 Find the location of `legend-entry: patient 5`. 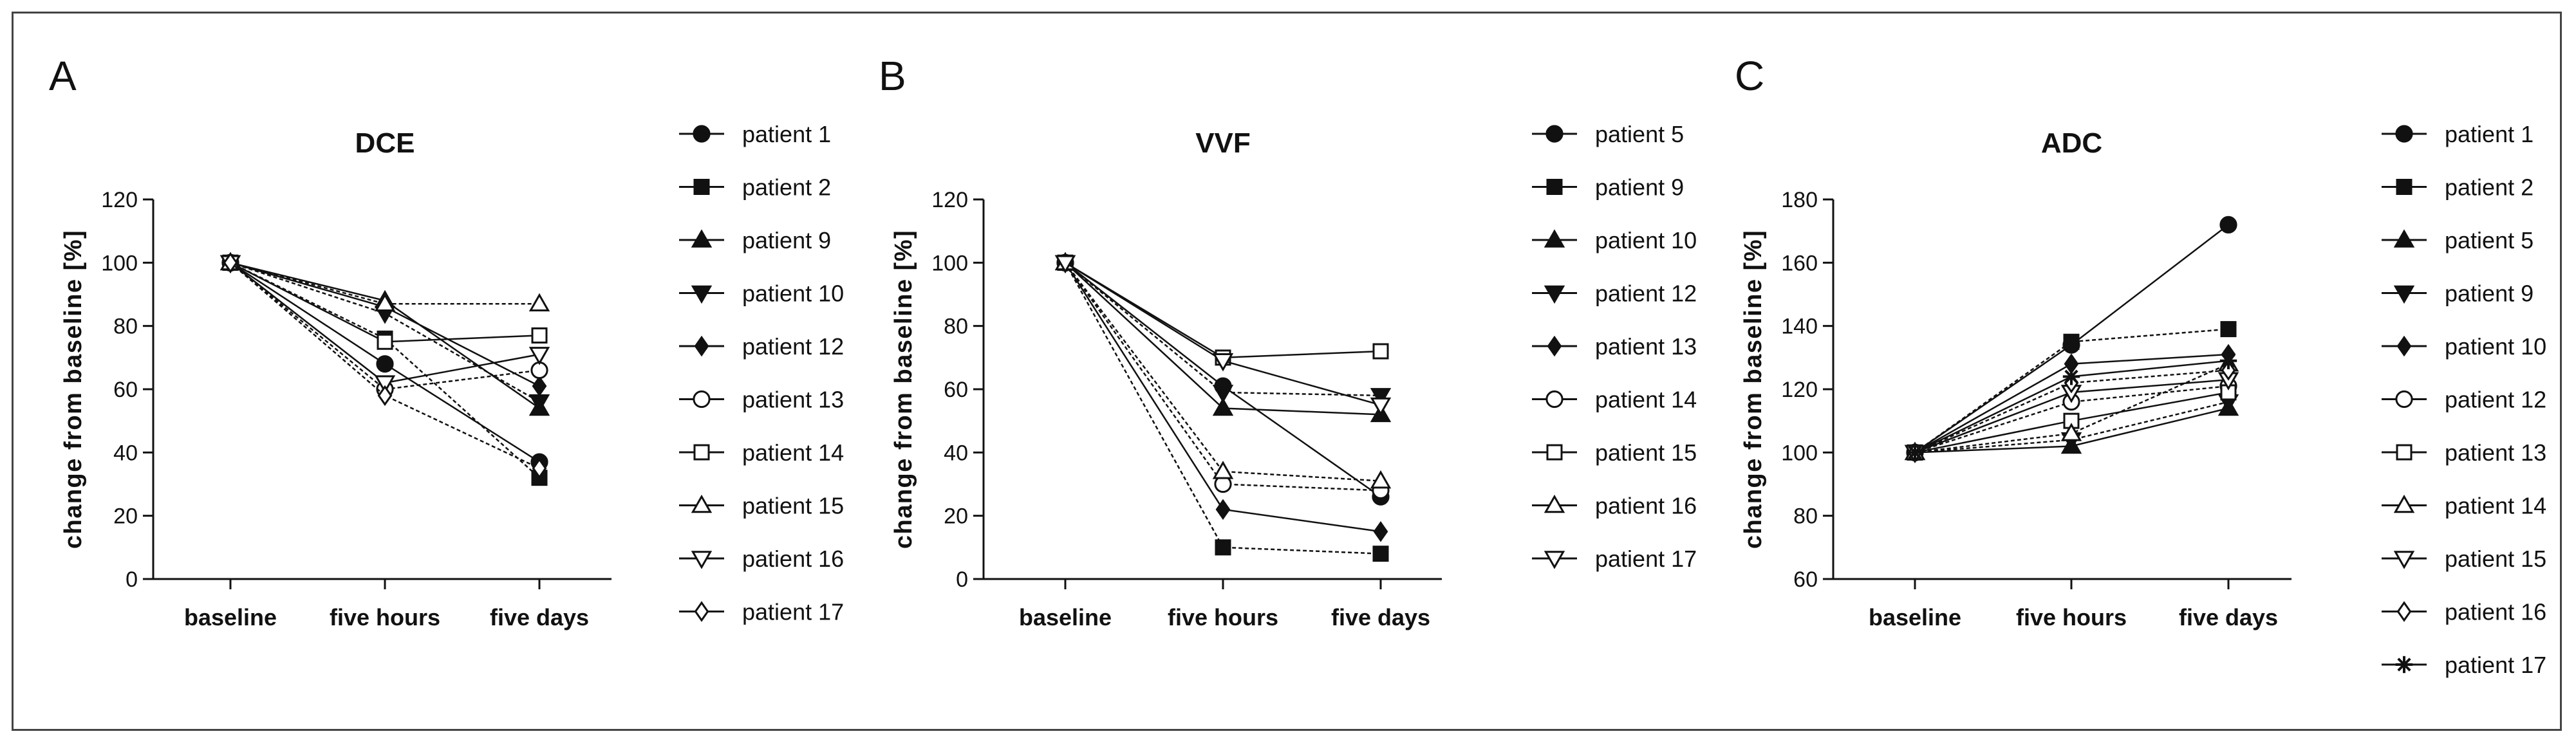

legend-entry: patient 5 is located at coordinates (2458, 240).